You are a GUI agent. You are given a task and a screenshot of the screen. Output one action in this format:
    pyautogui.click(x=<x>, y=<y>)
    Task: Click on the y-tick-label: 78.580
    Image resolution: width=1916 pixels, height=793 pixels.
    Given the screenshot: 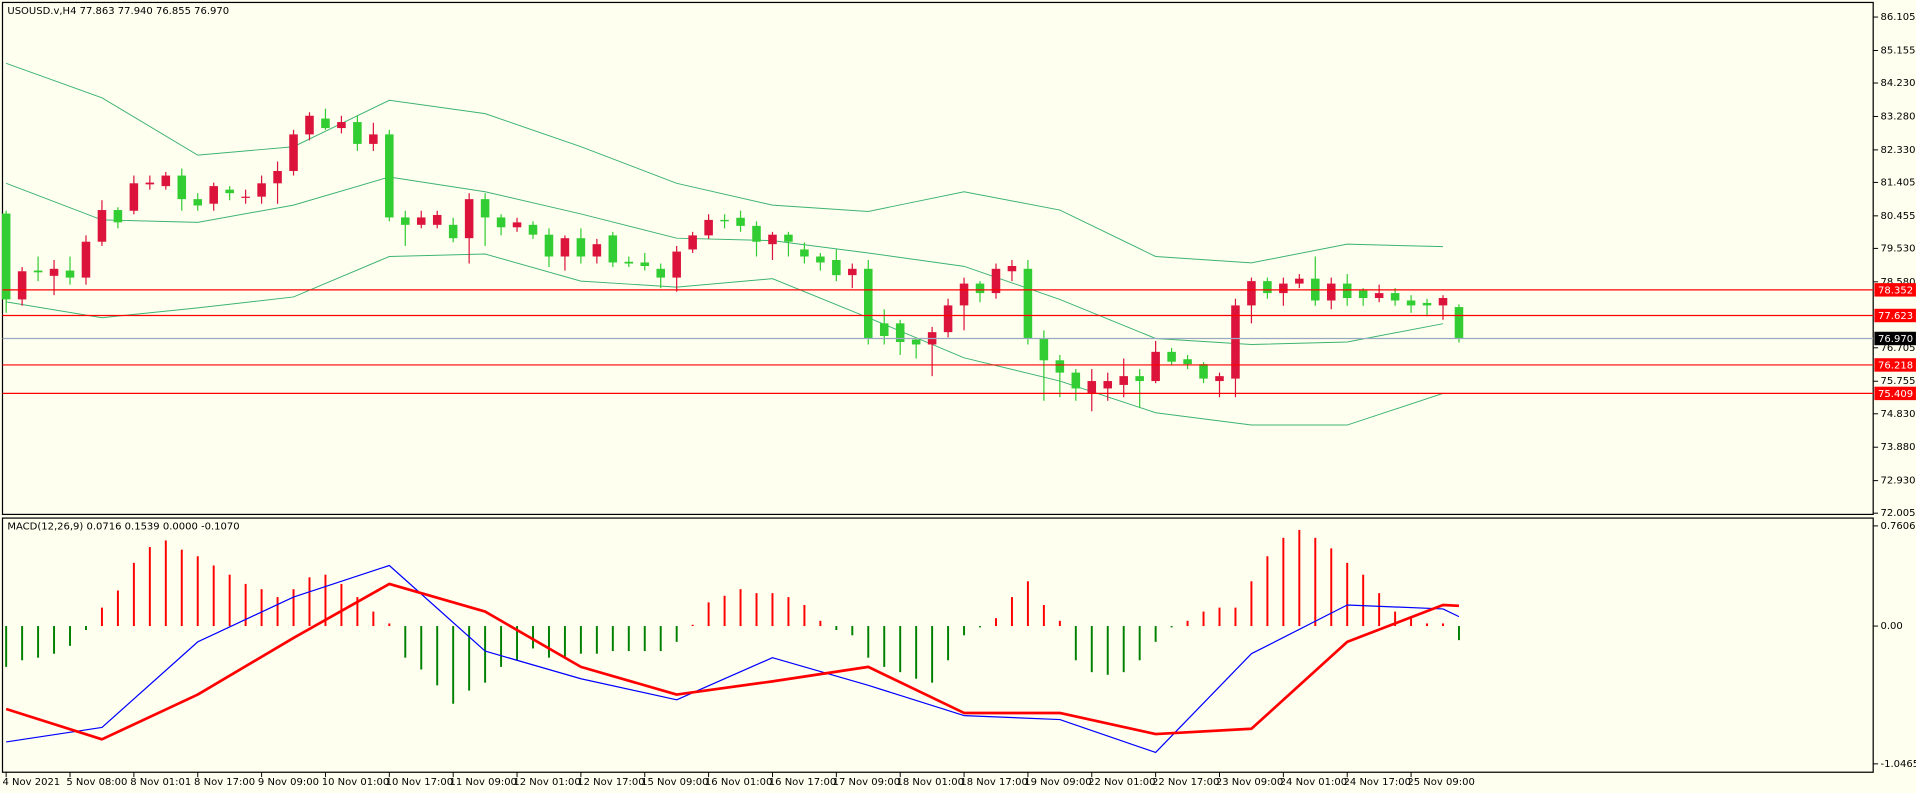 What is the action you would take?
    pyautogui.click(x=1898, y=282)
    